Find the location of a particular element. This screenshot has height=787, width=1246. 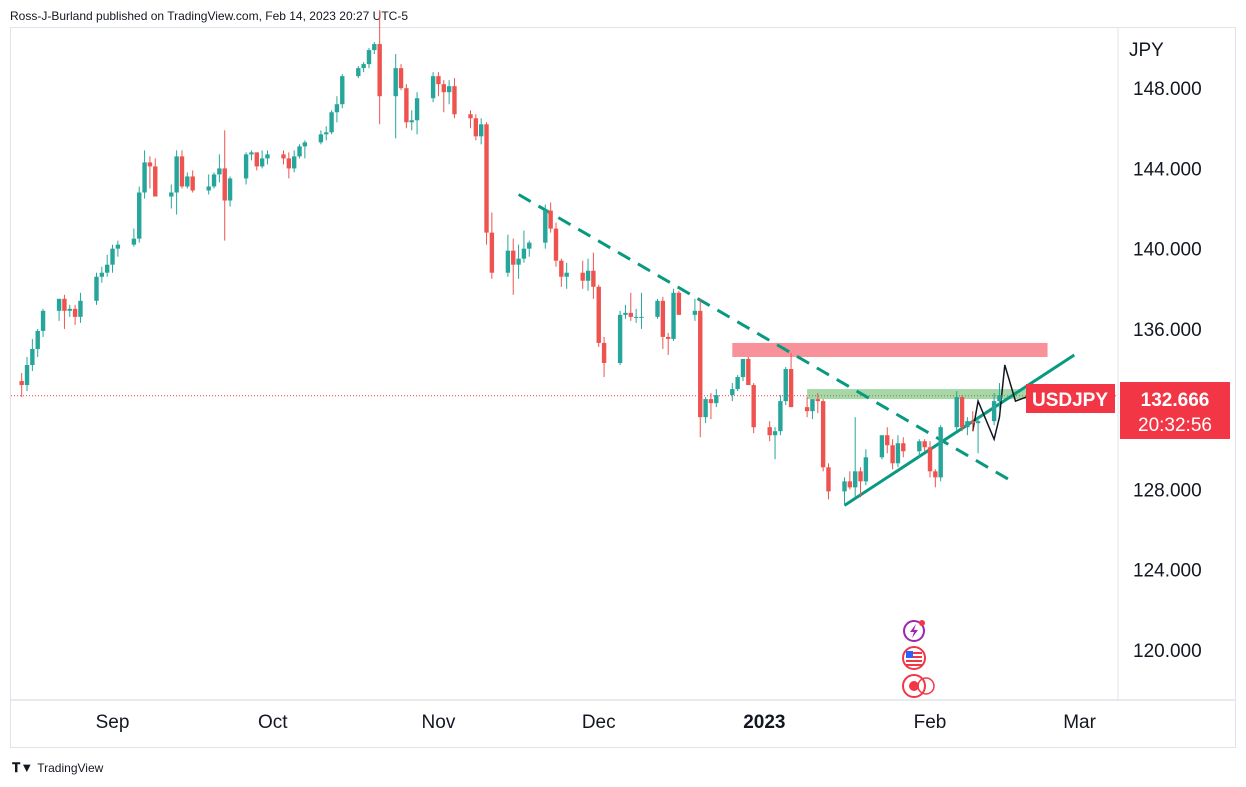

tradingview-logo-icon: 𝐓▼ is located at coordinates (23, 767).